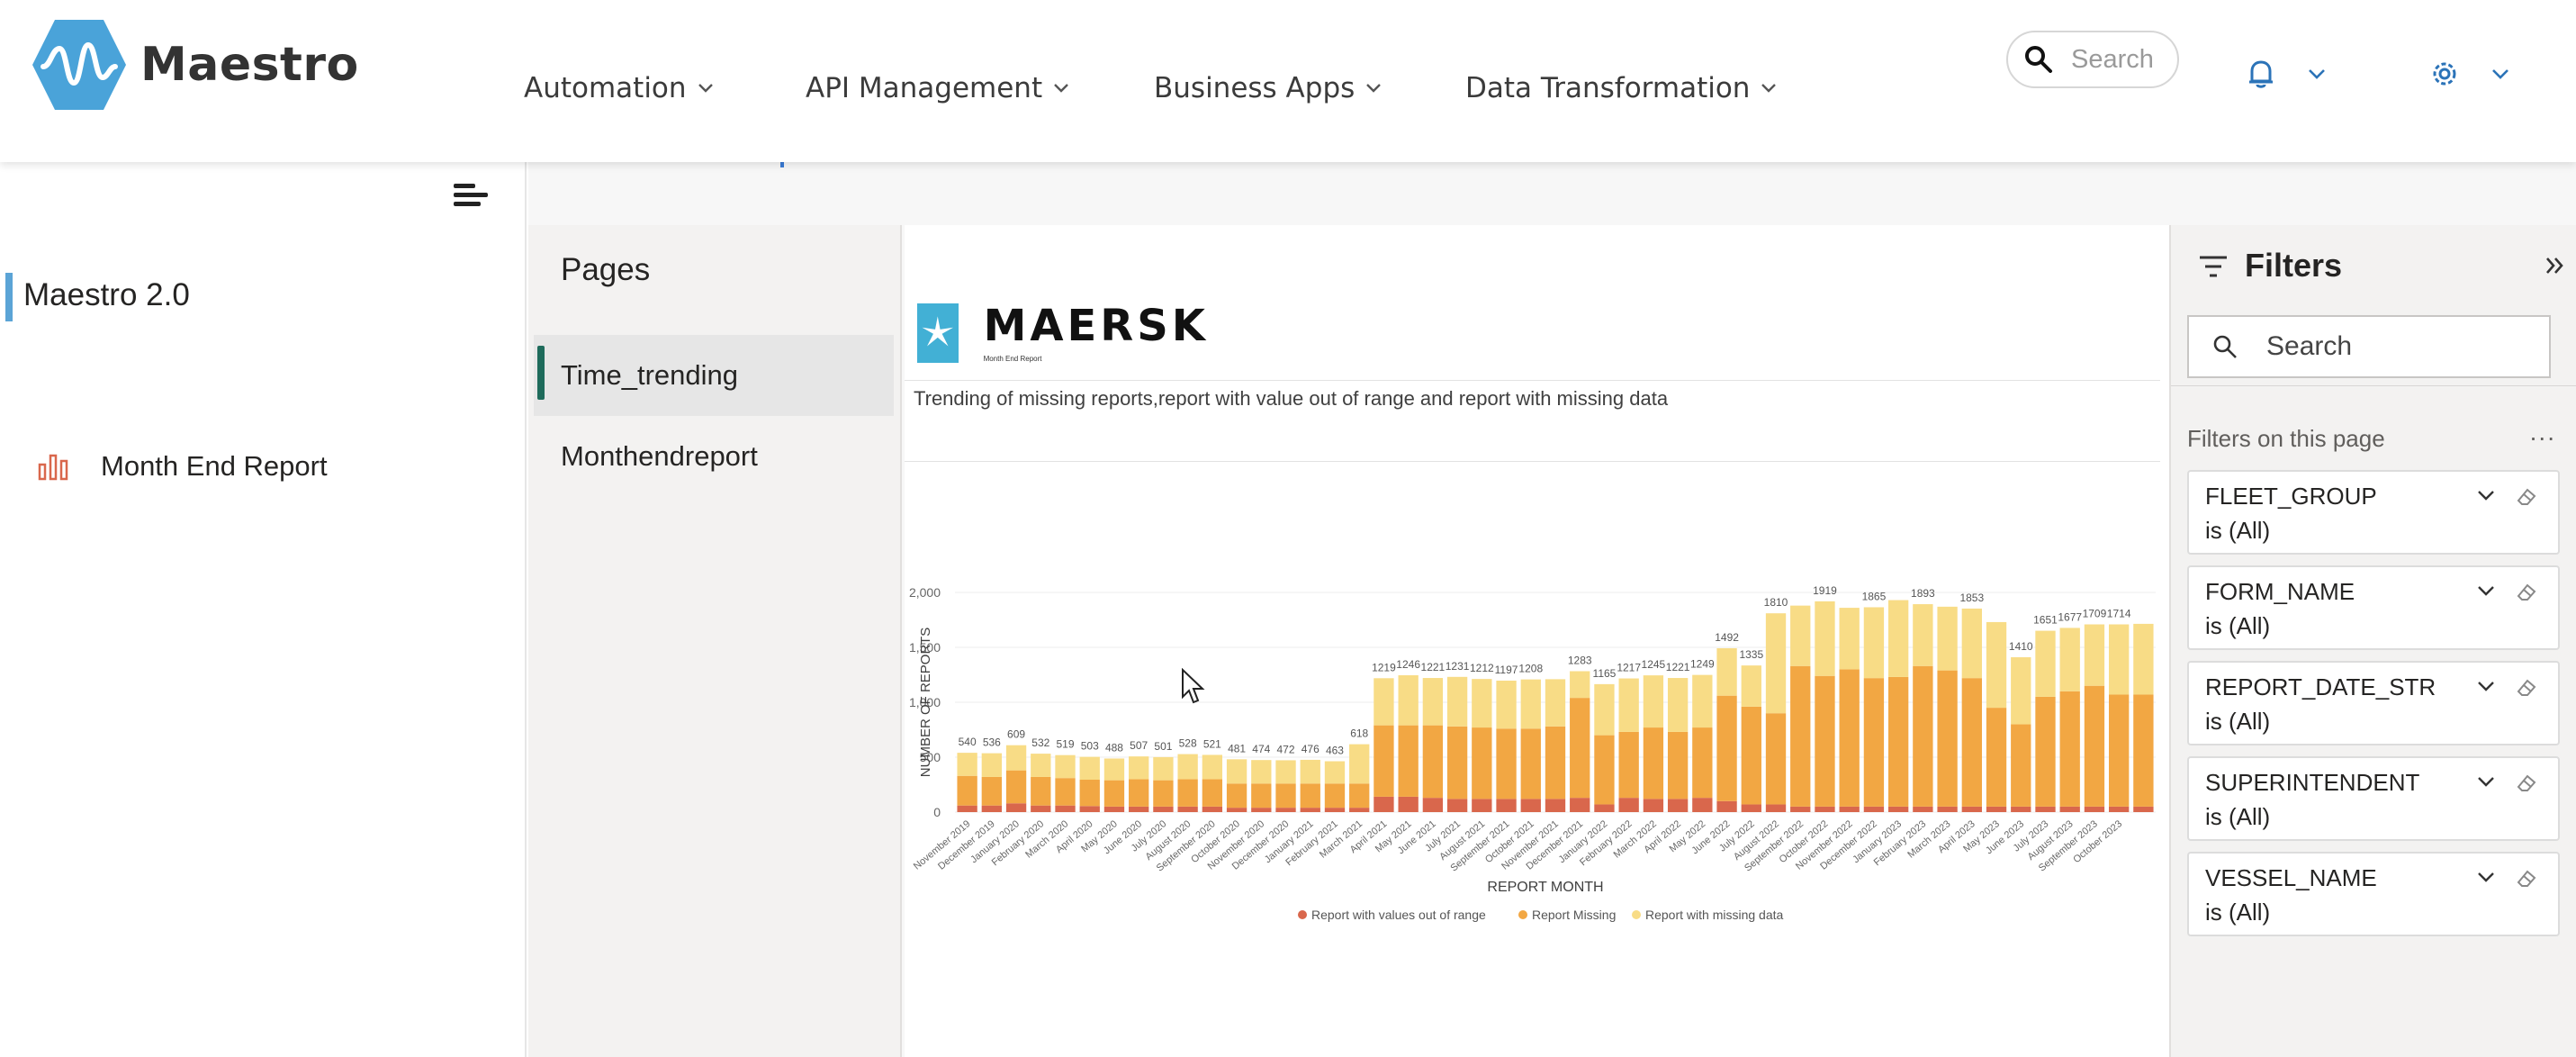 Image resolution: width=2576 pixels, height=1057 pixels. Describe the element at coordinates (2373, 703) in the screenshot. I see `filter-card-report-date-str: REPORT_DATE_STR is (All)` at that location.